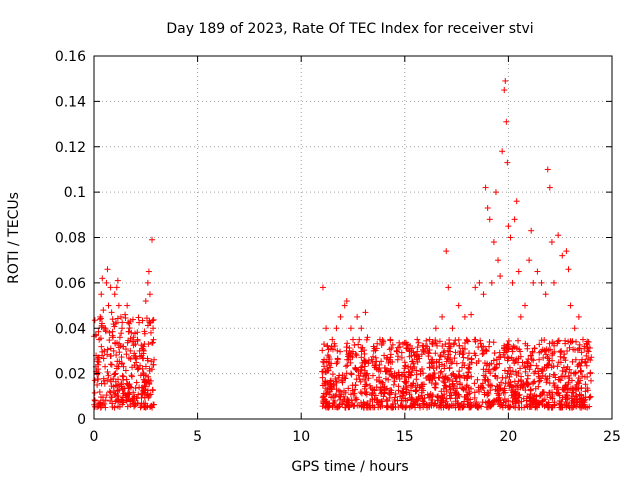 This screenshot has height=480, width=640. Describe the element at coordinates (70, 329) in the screenshot. I see `y-tick-label: 0.04` at that location.